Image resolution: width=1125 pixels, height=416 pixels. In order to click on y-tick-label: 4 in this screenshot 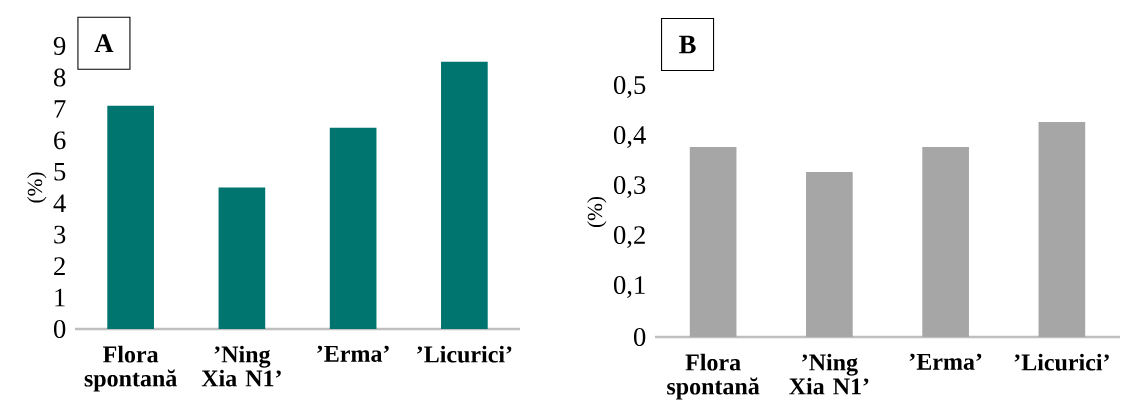, I will do `click(59, 203)`.